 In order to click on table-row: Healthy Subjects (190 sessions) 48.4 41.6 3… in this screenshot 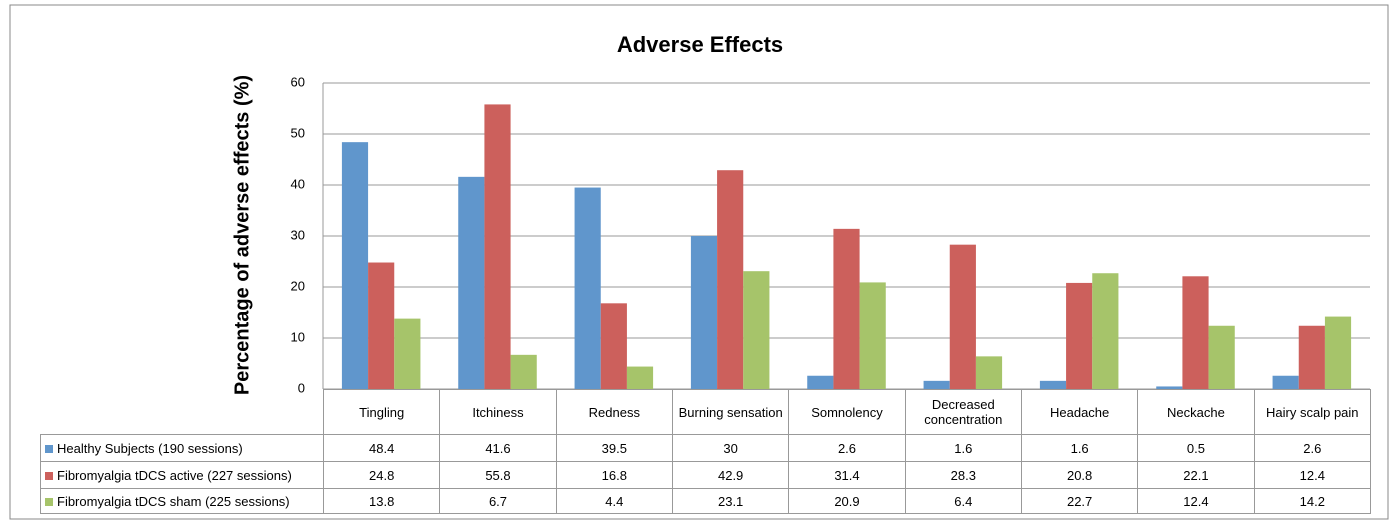, I will do `click(705, 448)`.